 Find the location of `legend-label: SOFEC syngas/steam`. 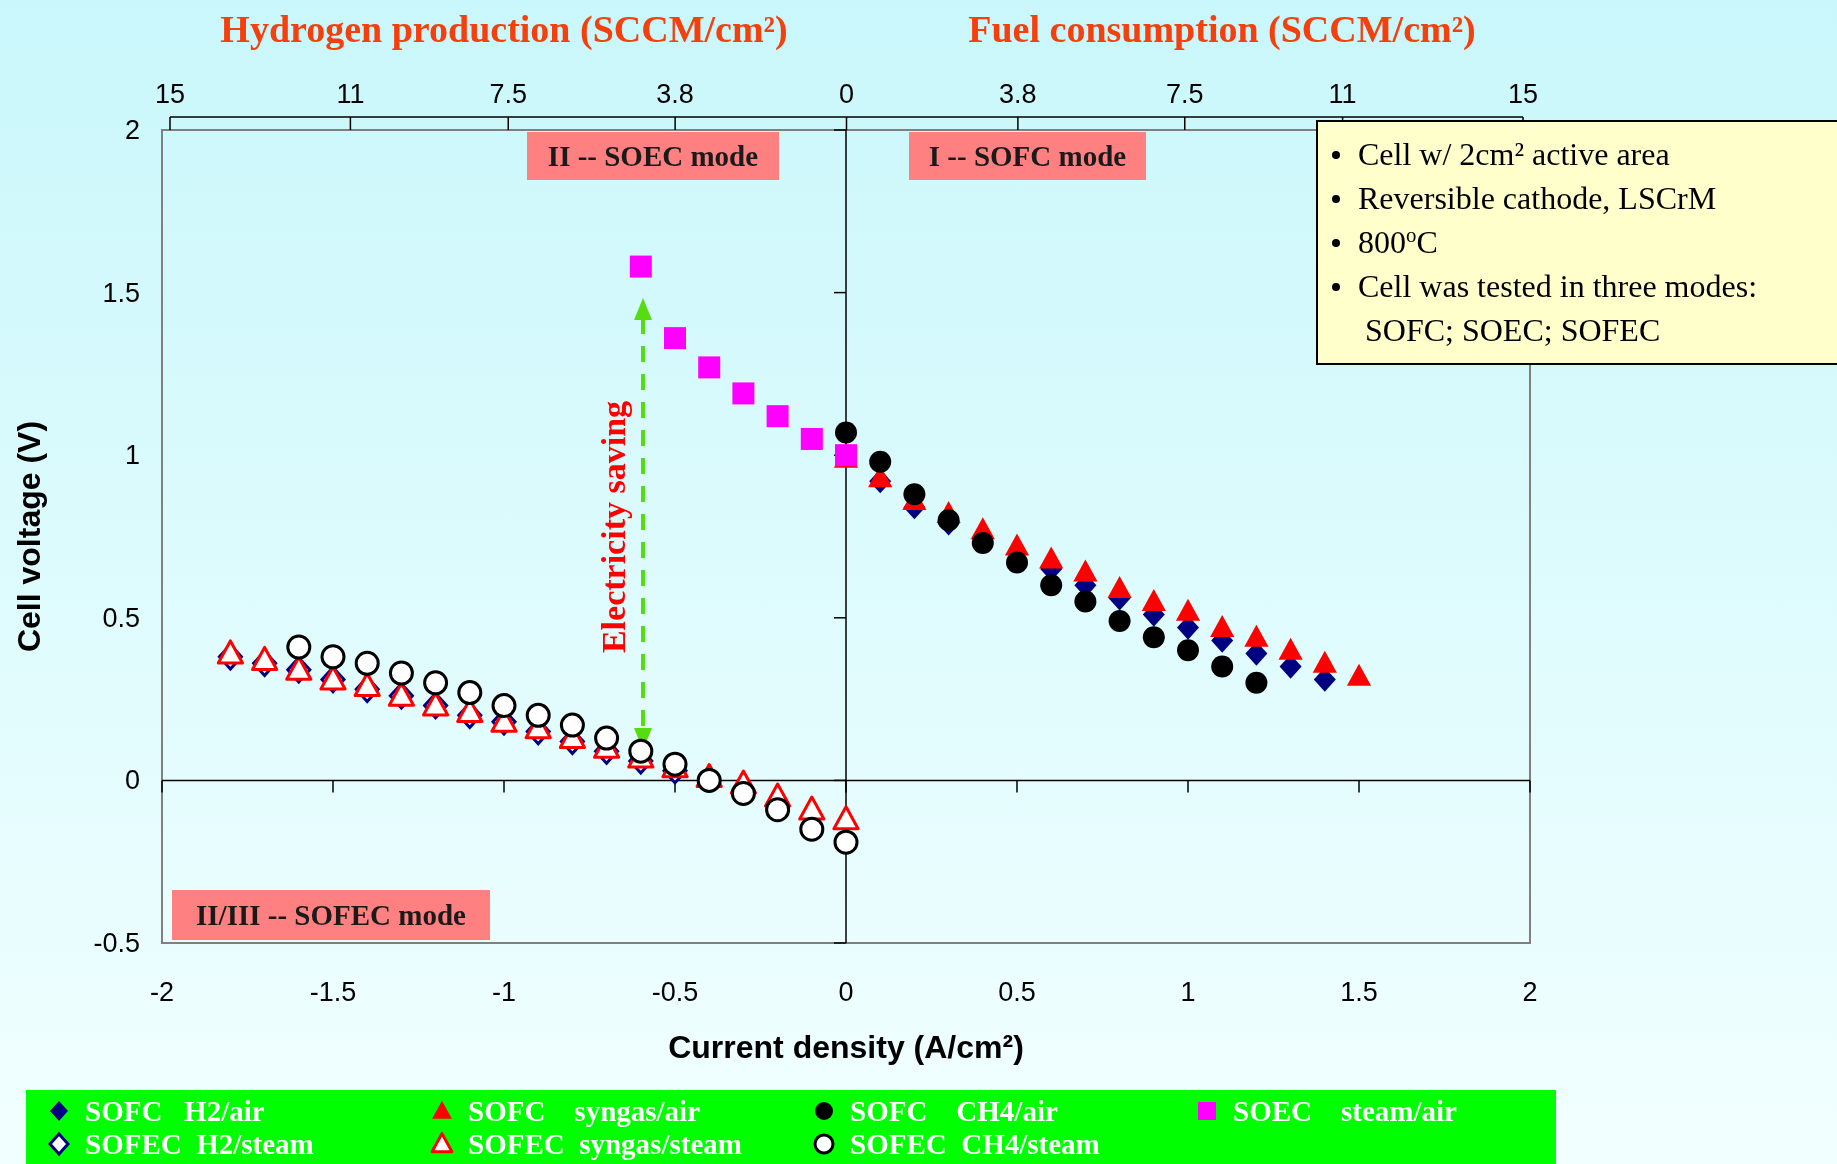

legend-label: SOFEC syngas/steam is located at coordinates (605, 1144).